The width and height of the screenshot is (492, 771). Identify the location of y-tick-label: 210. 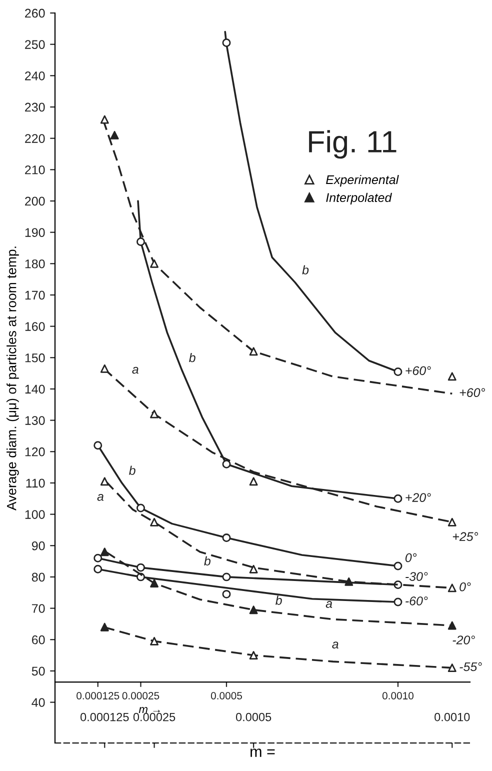
(35, 169).